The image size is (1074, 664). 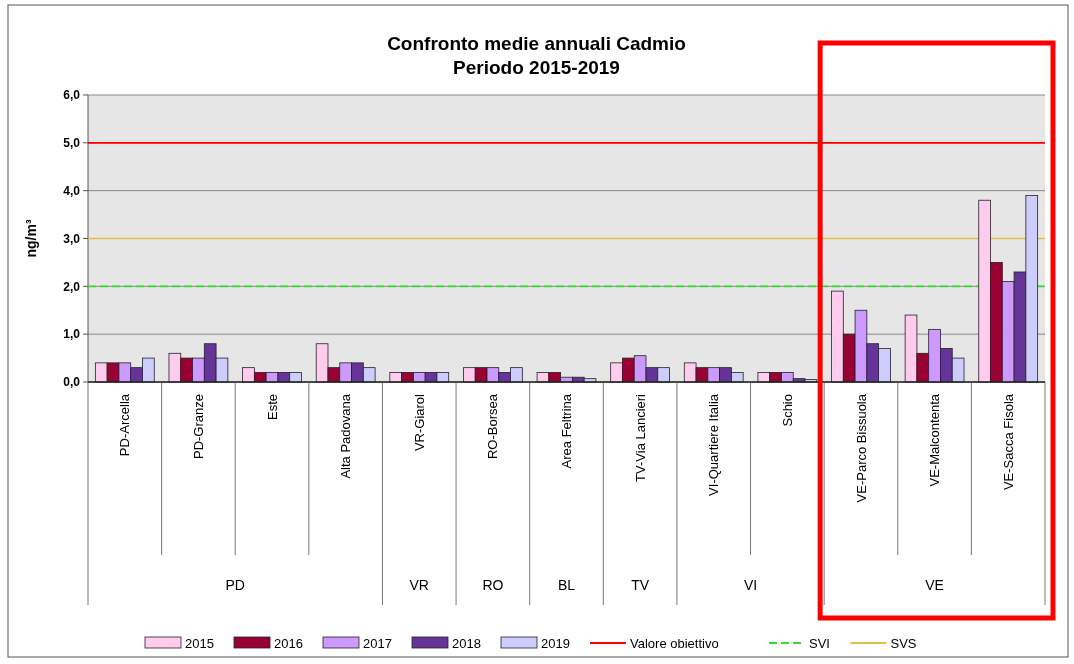 I want to click on y-tick-label: 2,0, so click(x=72, y=286).